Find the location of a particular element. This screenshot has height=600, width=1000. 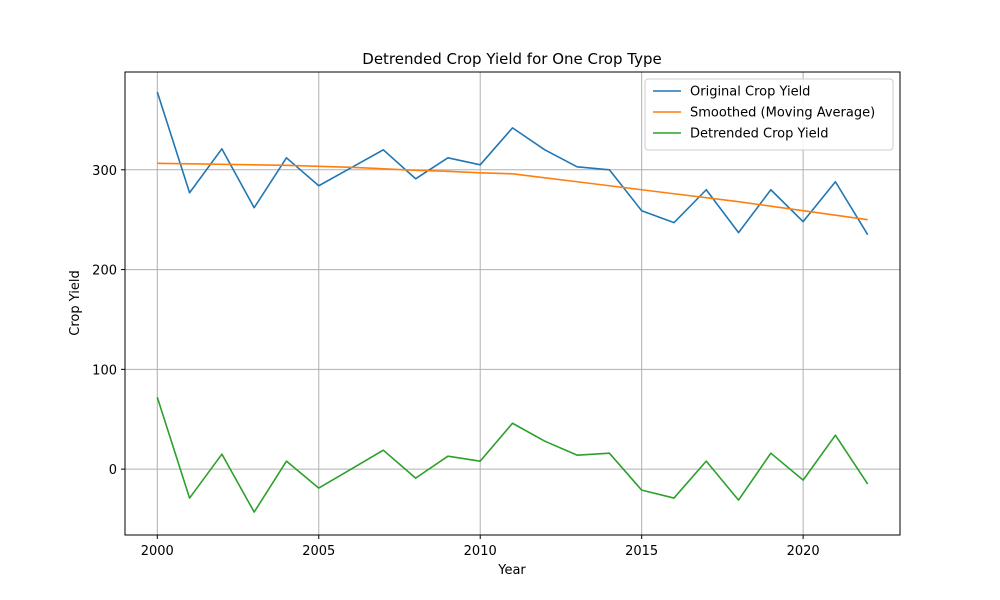

x-tick-label: 2010 is located at coordinates (480, 551).